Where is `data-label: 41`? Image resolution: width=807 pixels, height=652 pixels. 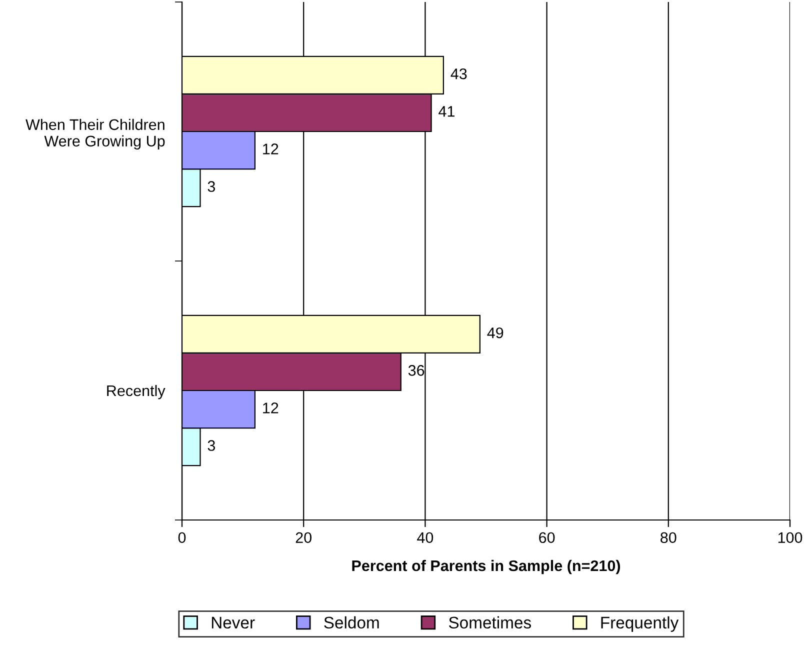
data-label: 41 is located at coordinates (446, 111).